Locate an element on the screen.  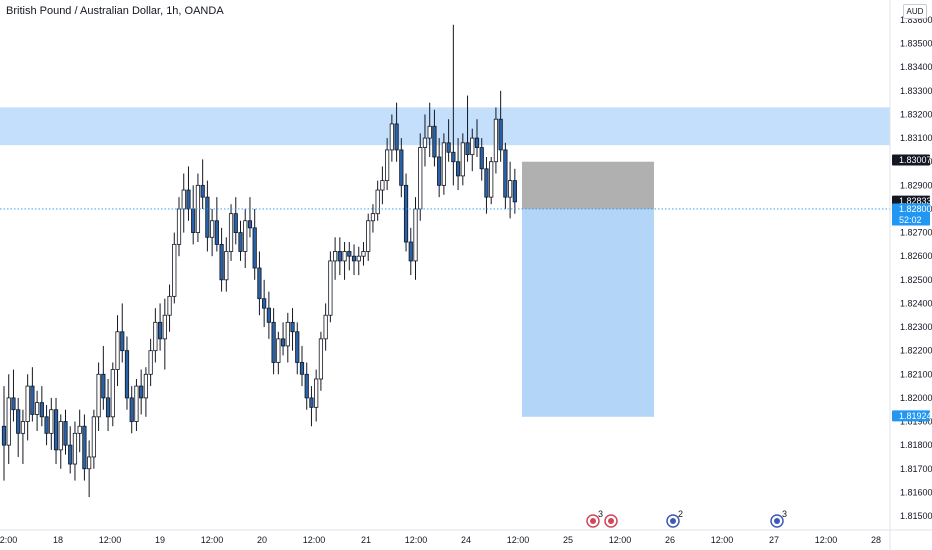
y-tick-label: 1.83500 is located at coordinates (916, 44).